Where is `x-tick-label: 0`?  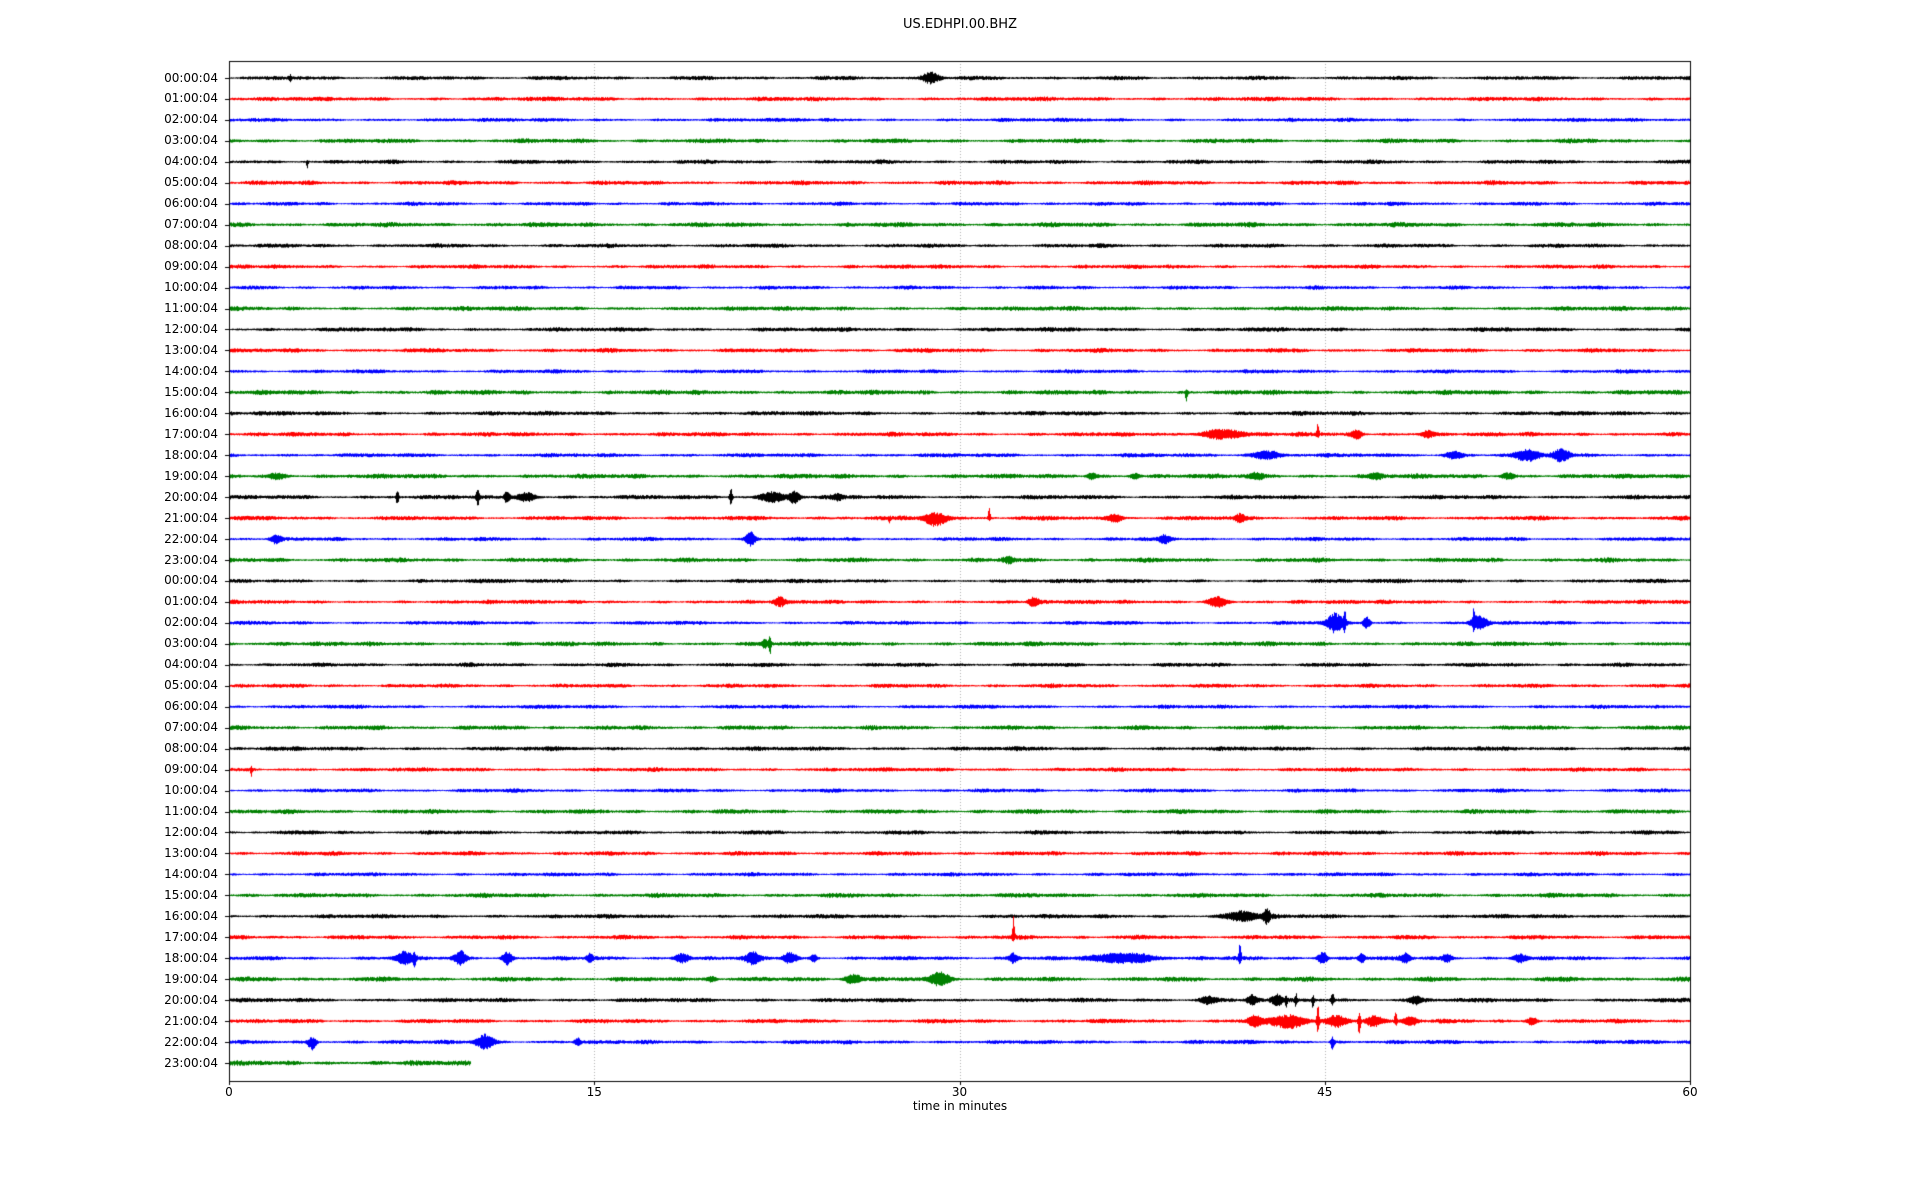 x-tick-label: 0 is located at coordinates (229, 1092).